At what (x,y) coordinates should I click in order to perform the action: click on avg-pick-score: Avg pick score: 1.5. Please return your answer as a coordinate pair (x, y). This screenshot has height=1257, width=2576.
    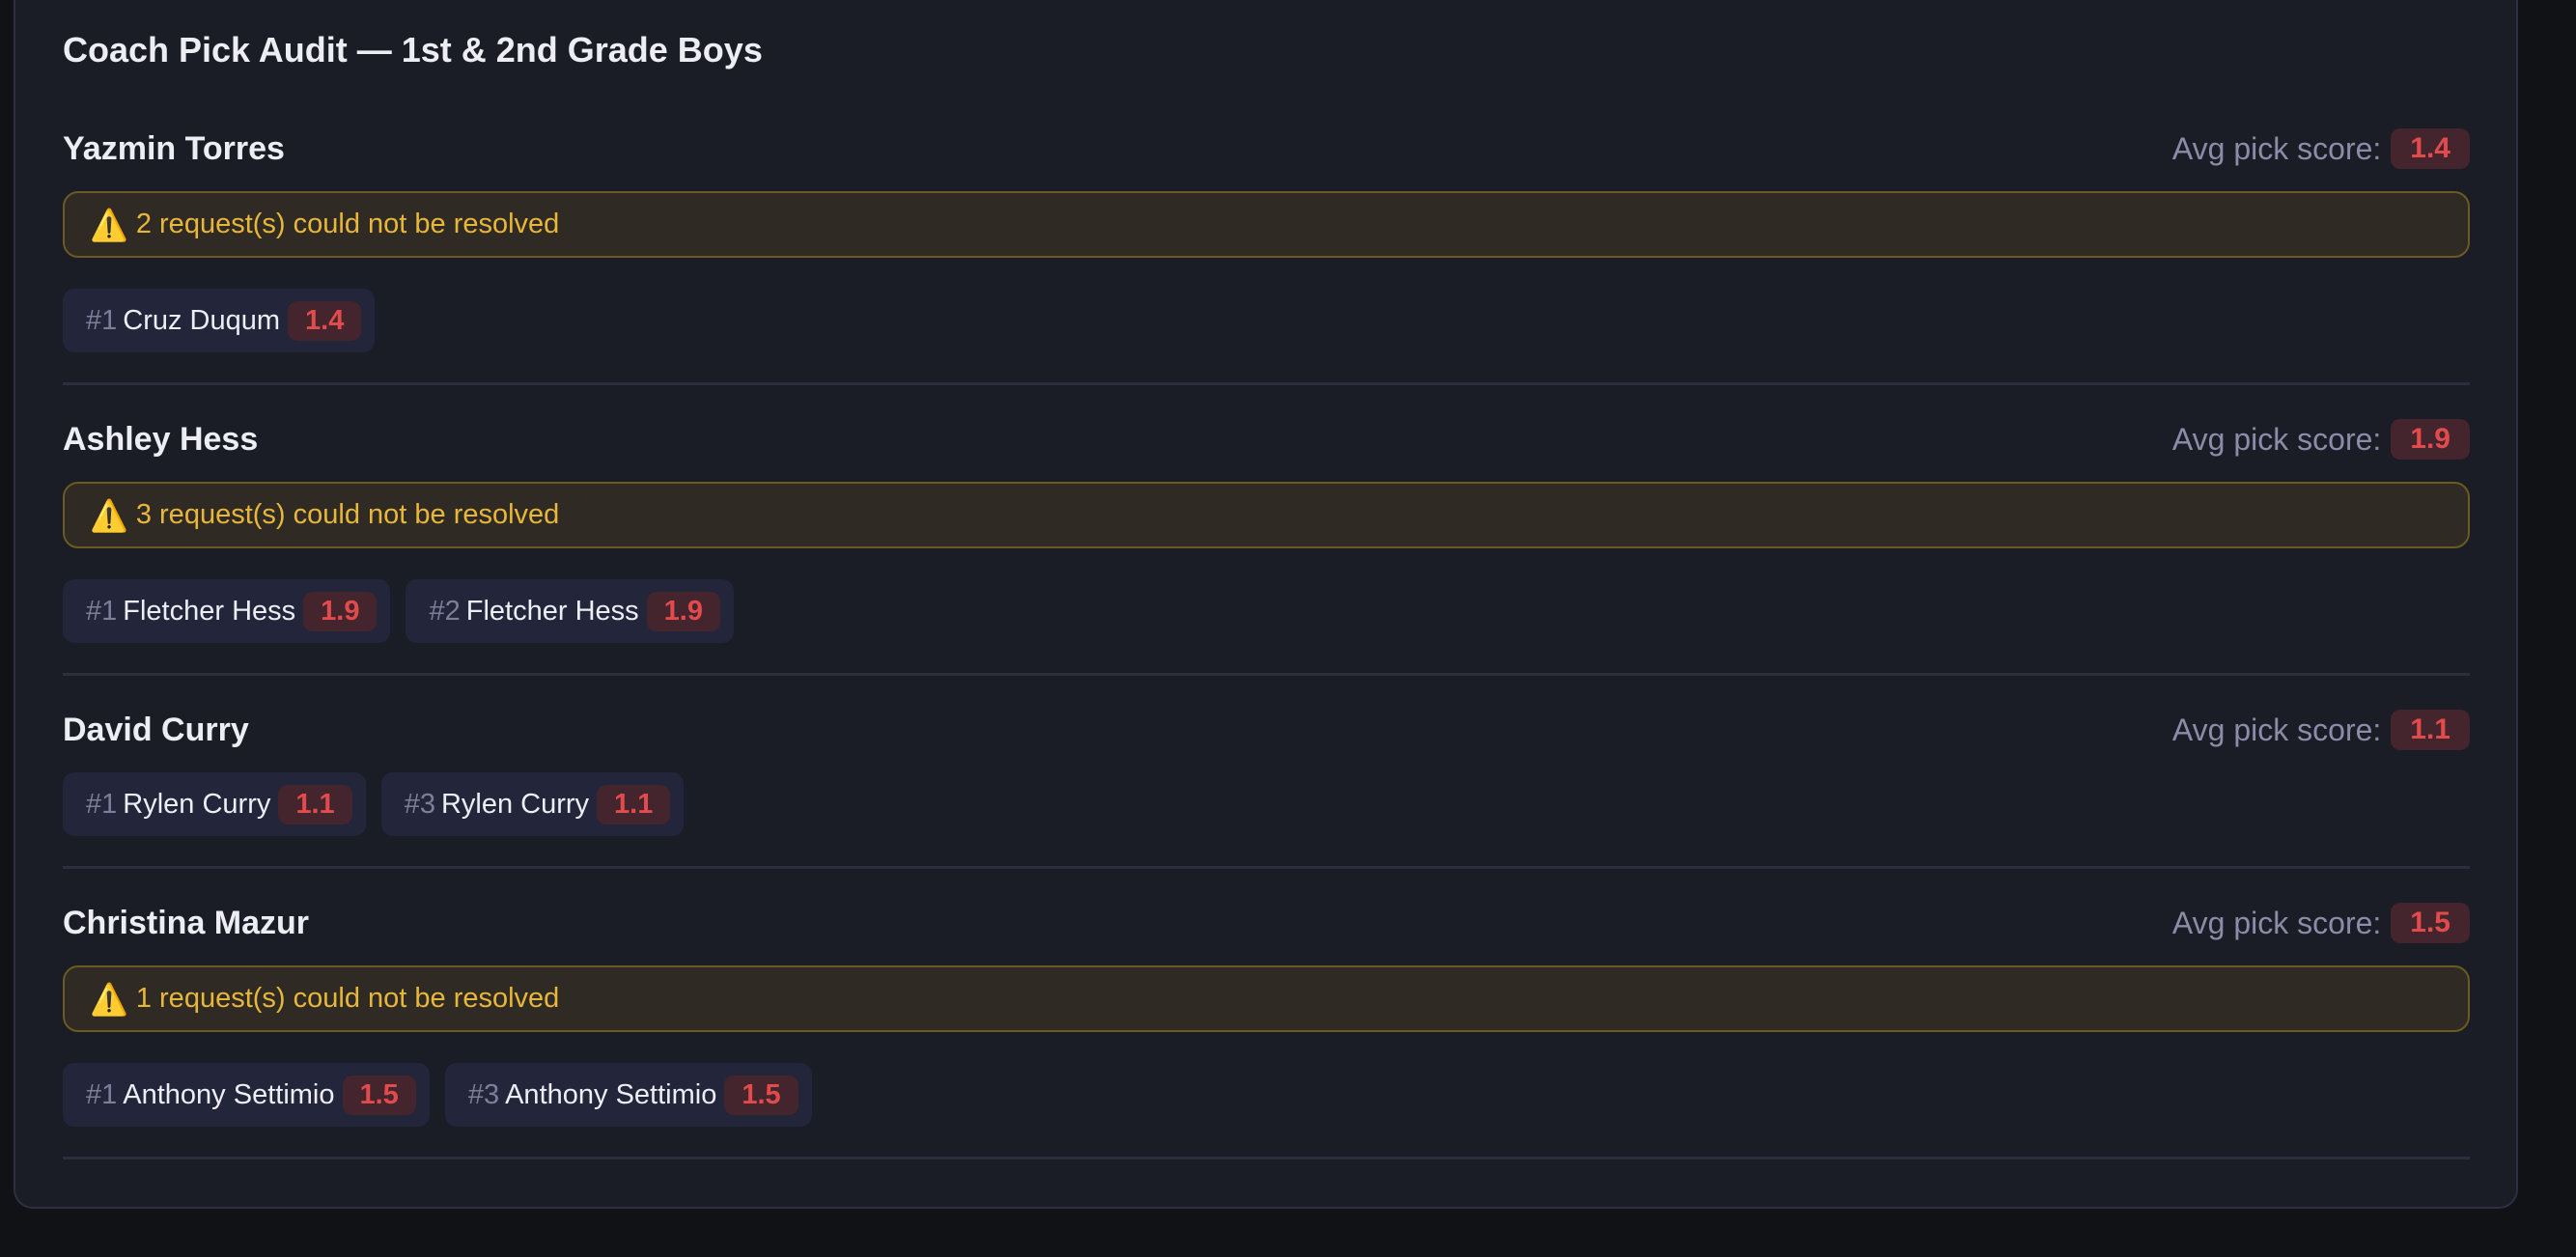
    Looking at the image, I should click on (2321, 923).